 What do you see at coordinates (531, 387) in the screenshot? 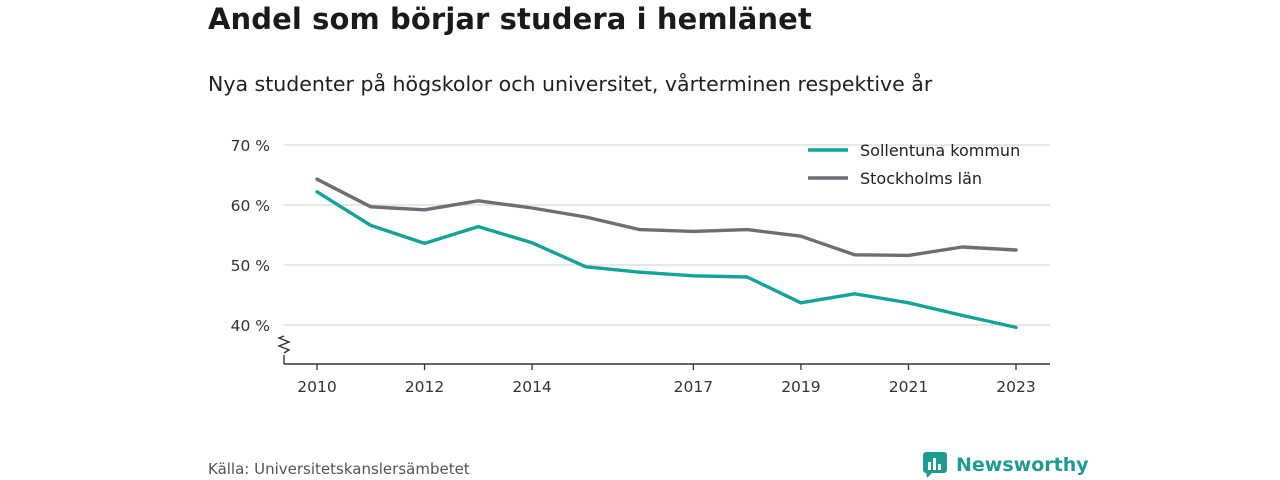
I see `x-tick-label: 2014` at bounding box center [531, 387].